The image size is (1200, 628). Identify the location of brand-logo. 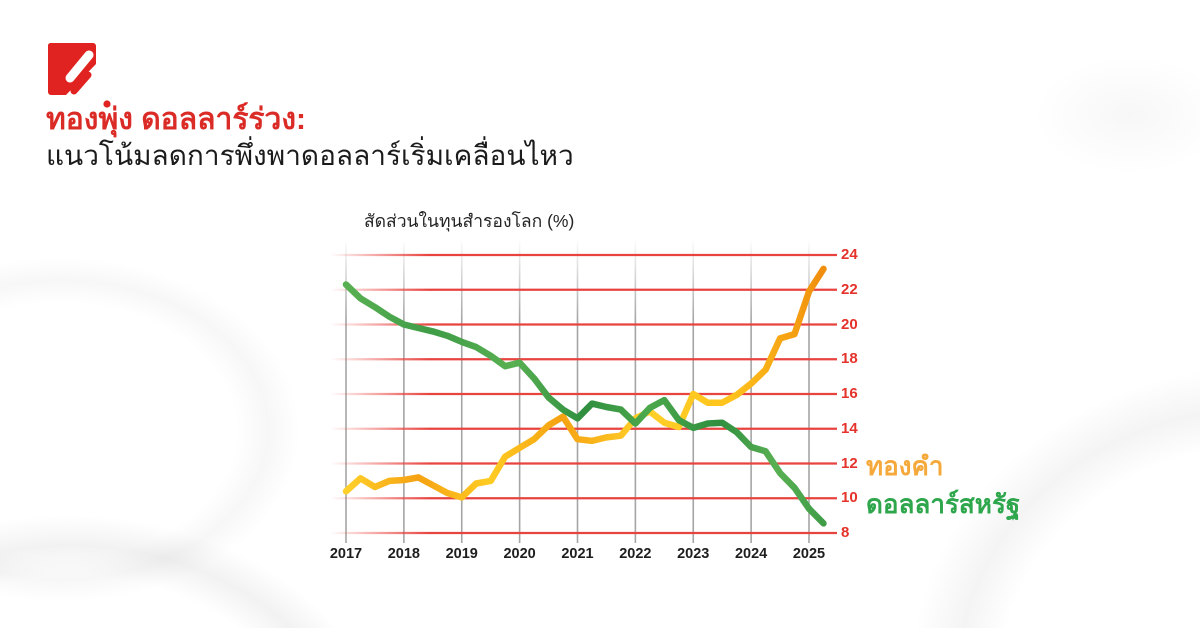
(79, 75).